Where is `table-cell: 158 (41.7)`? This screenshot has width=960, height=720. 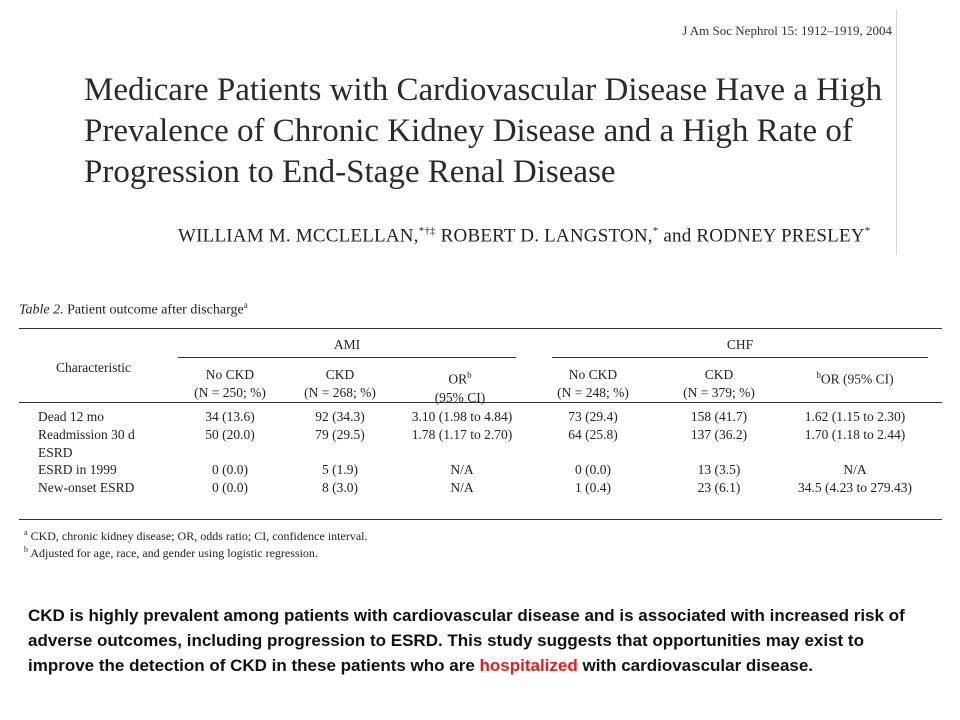 table-cell: 158 (41.7) is located at coordinates (719, 416).